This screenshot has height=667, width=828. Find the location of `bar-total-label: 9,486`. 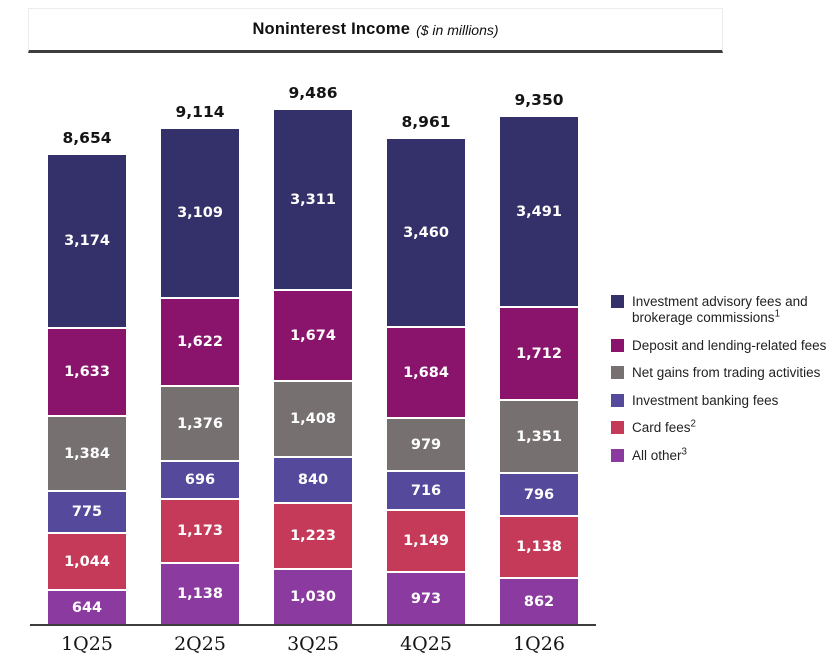

bar-total-label: 9,486 is located at coordinates (313, 93).